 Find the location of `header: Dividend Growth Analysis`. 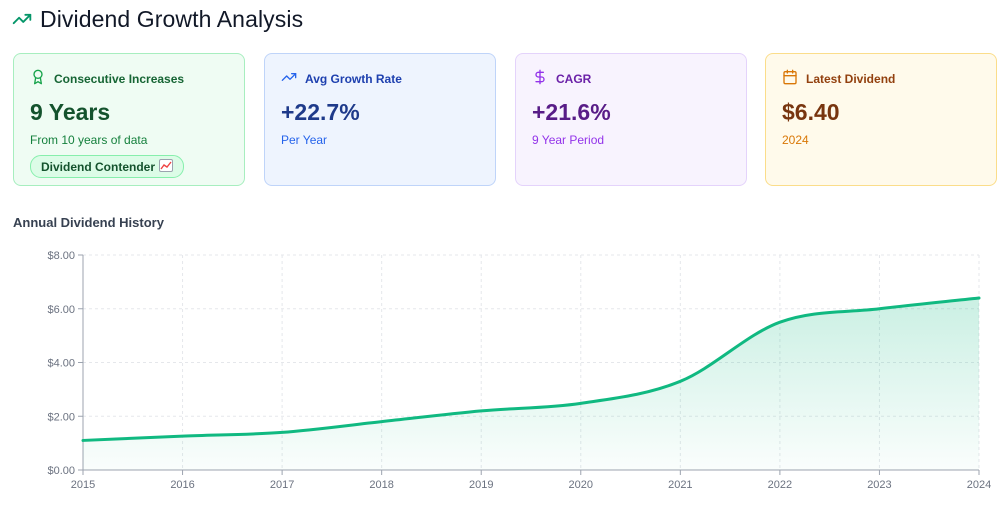

header: Dividend Growth Analysis is located at coordinates (157, 19).